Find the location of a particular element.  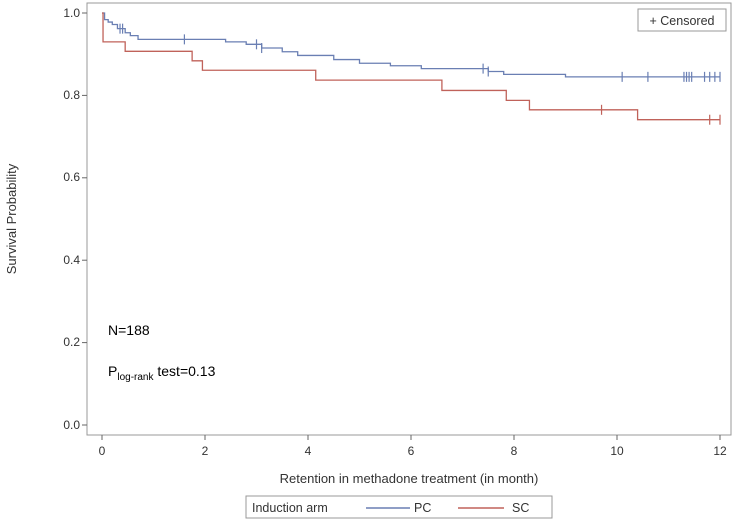

x-tick-label: 0 is located at coordinates (102, 451).